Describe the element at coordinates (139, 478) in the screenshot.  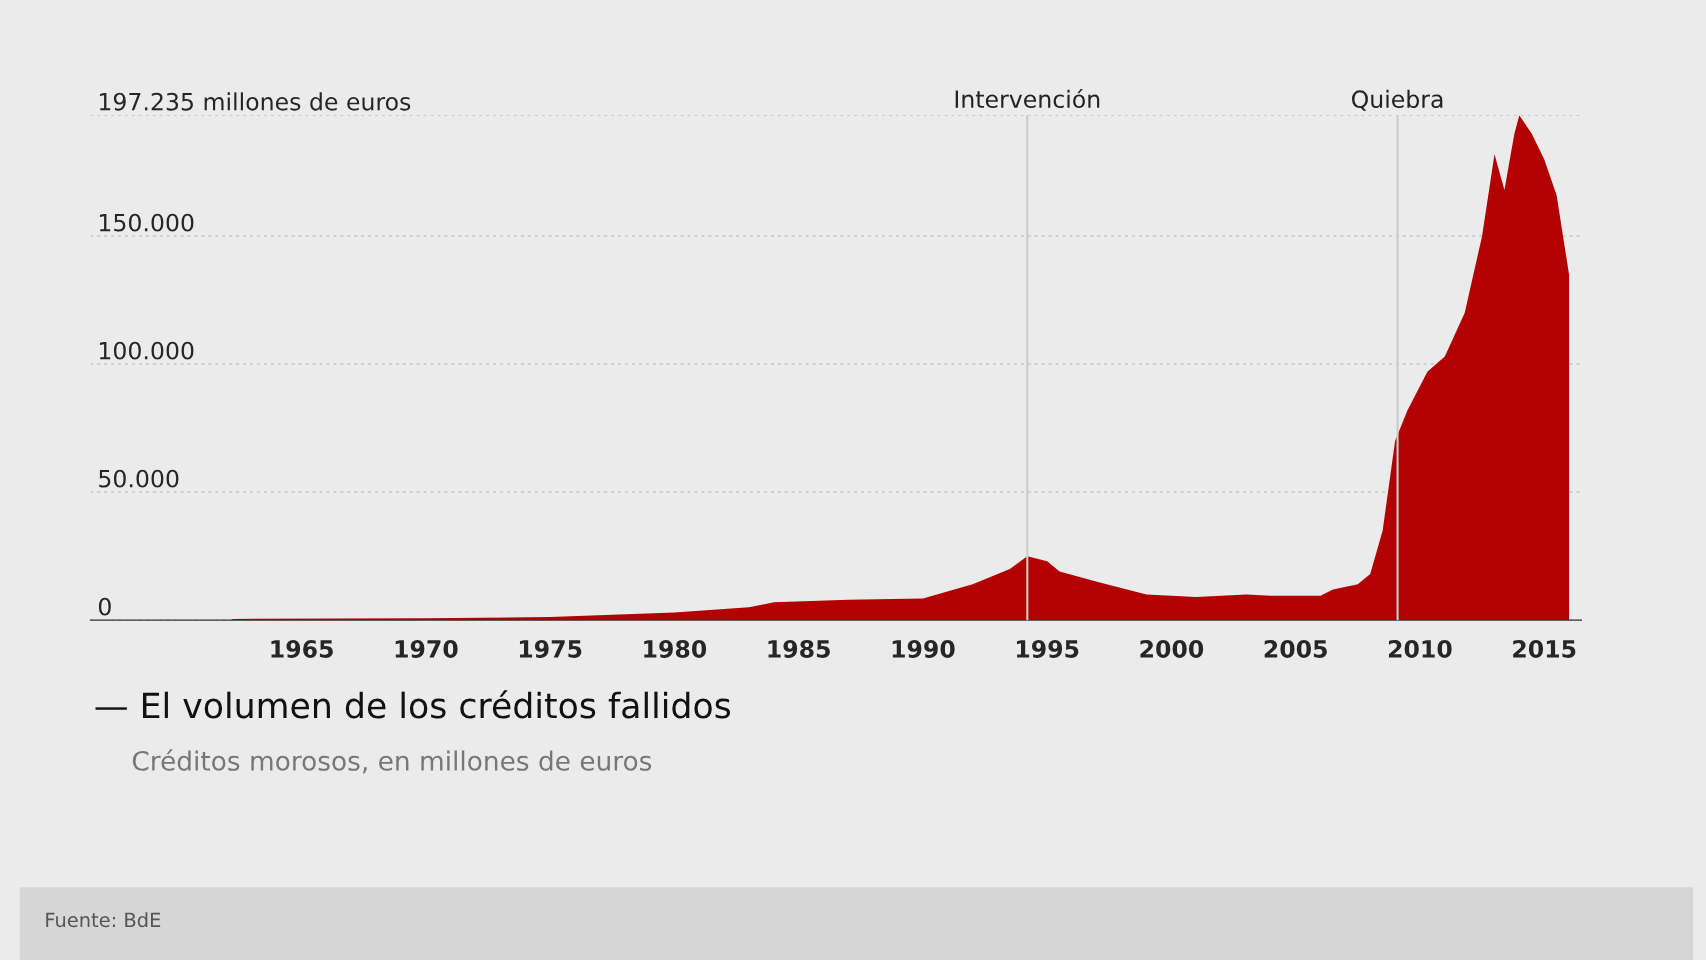
I see `y-tick-label: 50.000` at that location.